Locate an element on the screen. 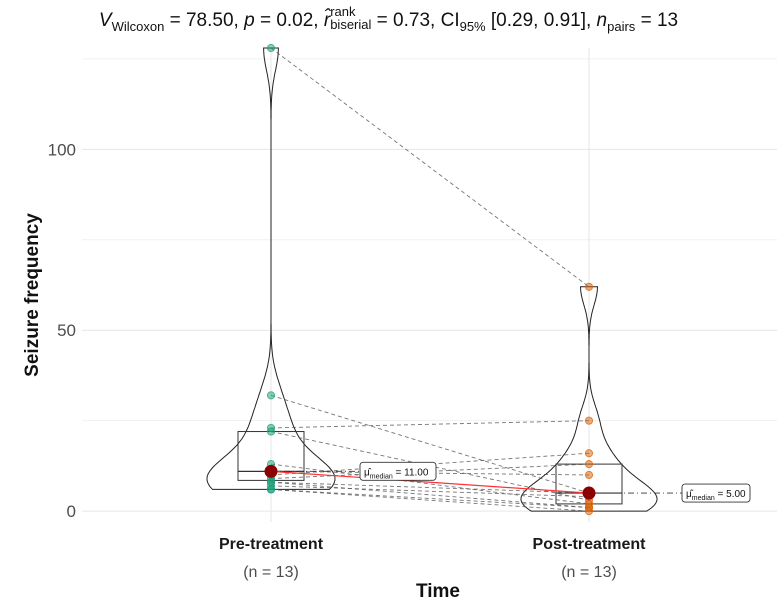  x-tick-label: Pre-treatment is located at coordinates (271, 544).